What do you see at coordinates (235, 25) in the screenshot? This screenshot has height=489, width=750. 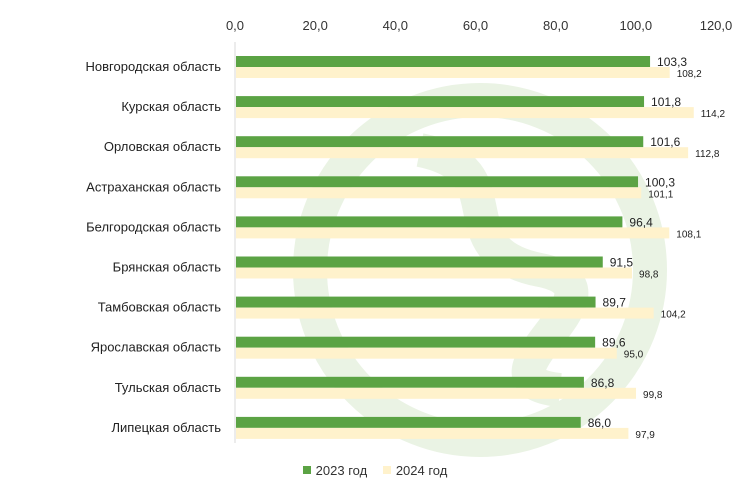 I see `x-tick-label: 0,0` at bounding box center [235, 25].